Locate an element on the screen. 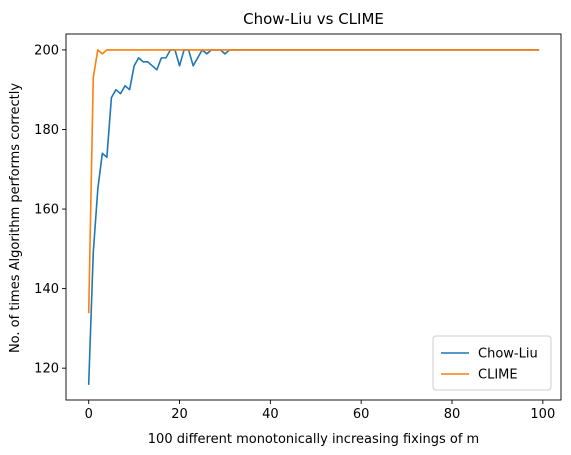  x-tick-label: 20 is located at coordinates (179, 414).